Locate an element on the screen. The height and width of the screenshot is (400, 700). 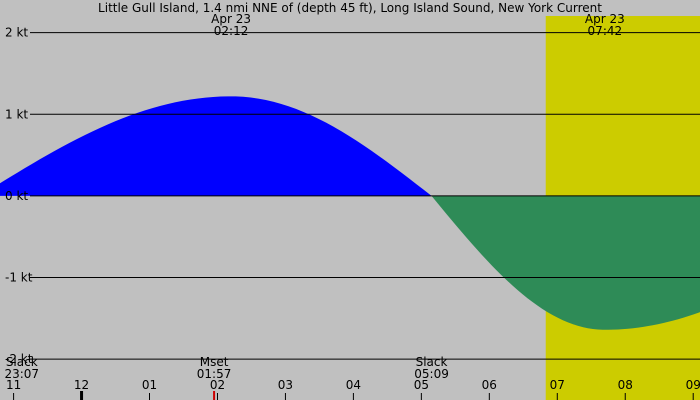
x-tick-label: 02 is located at coordinates (217, 385).